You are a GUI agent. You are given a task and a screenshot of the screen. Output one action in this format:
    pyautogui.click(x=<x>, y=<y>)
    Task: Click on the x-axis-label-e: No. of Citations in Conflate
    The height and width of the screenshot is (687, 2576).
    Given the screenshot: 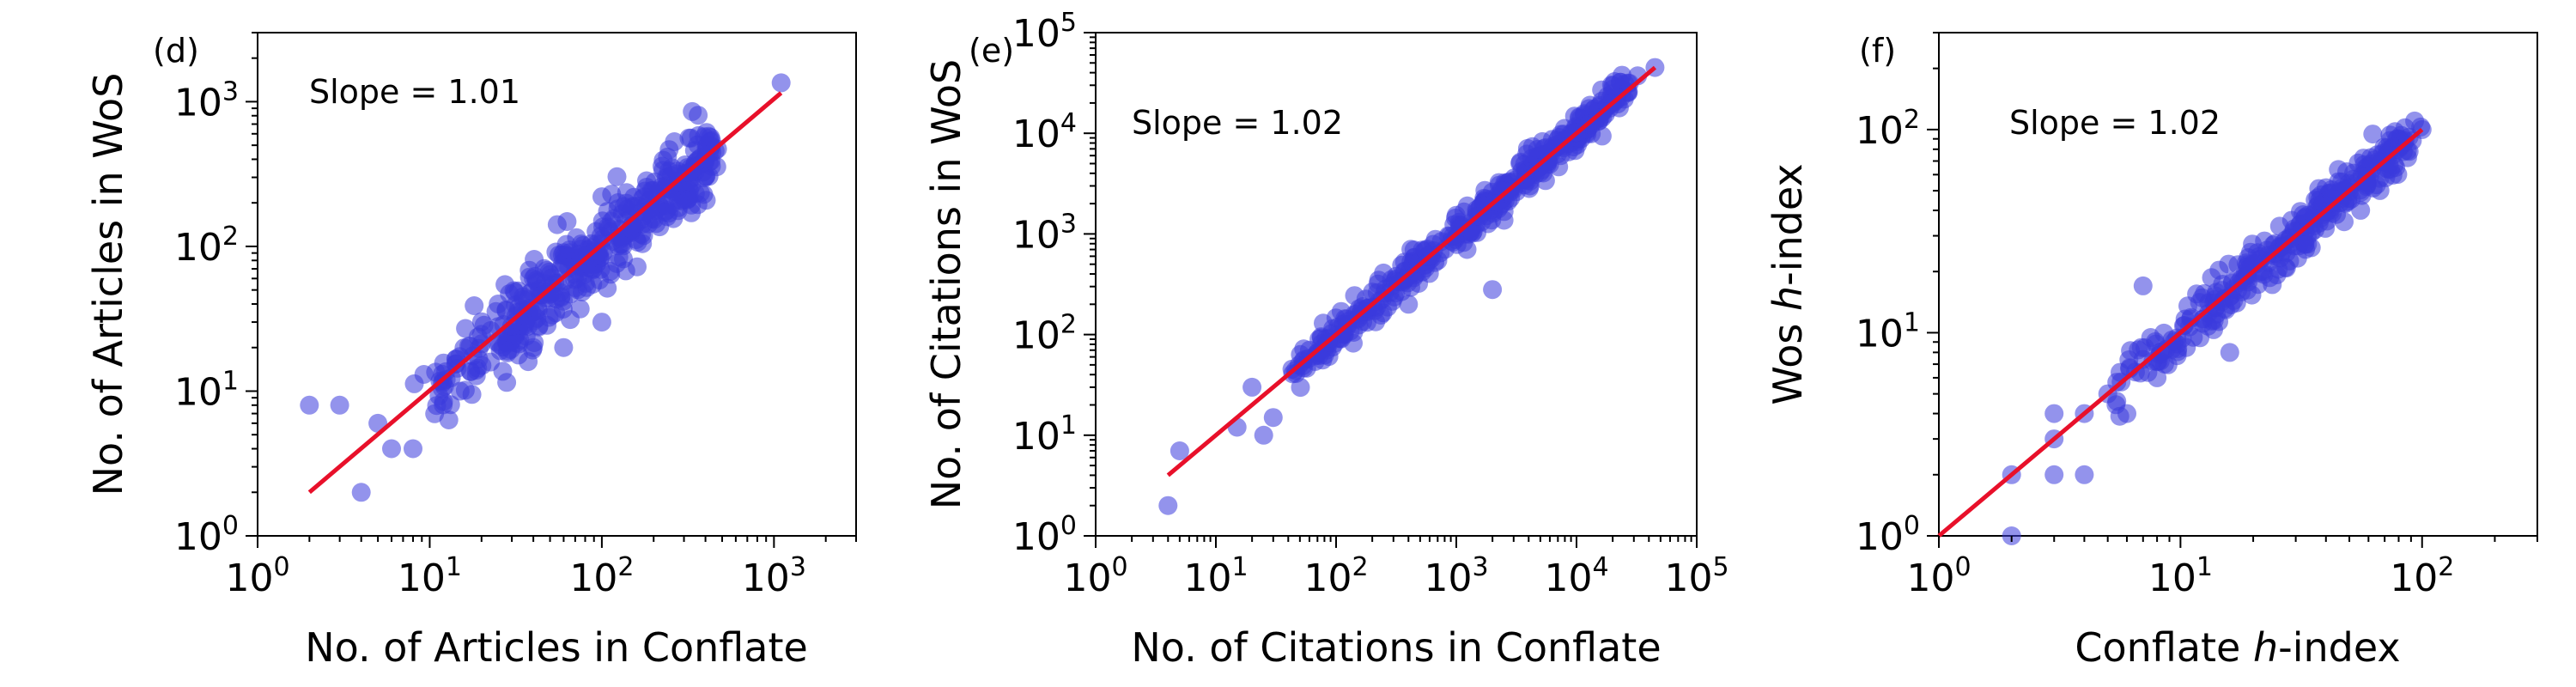 What is the action you would take?
    pyautogui.click(x=1396, y=647)
    